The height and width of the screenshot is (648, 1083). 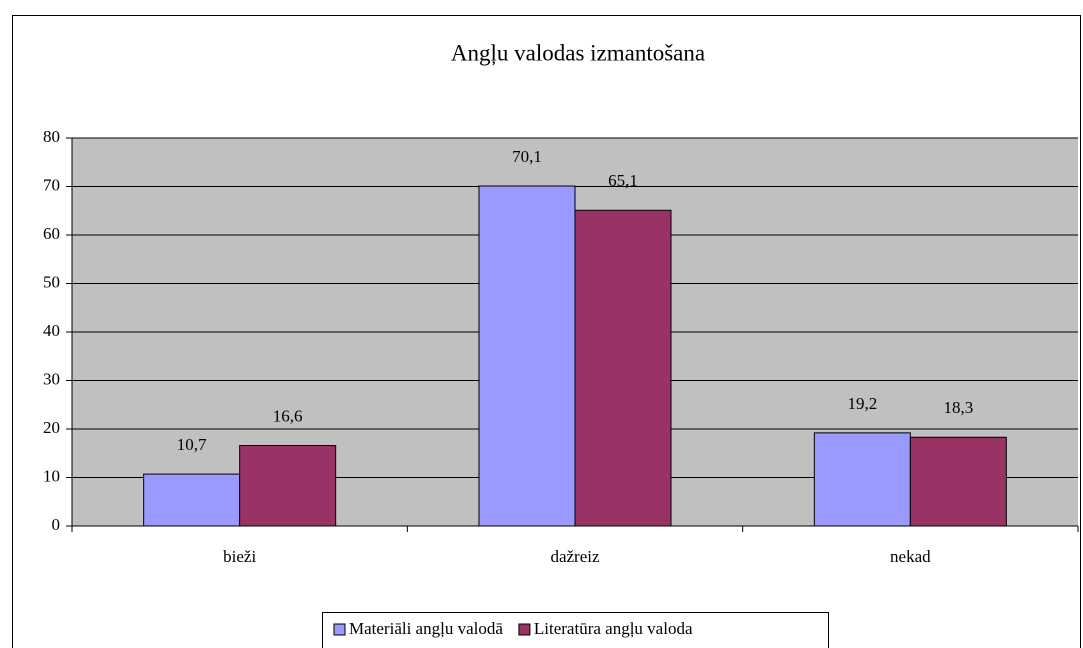 What do you see at coordinates (862, 403) in the screenshot?
I see `value-label: 19,2` at bounding box center [862, 403].